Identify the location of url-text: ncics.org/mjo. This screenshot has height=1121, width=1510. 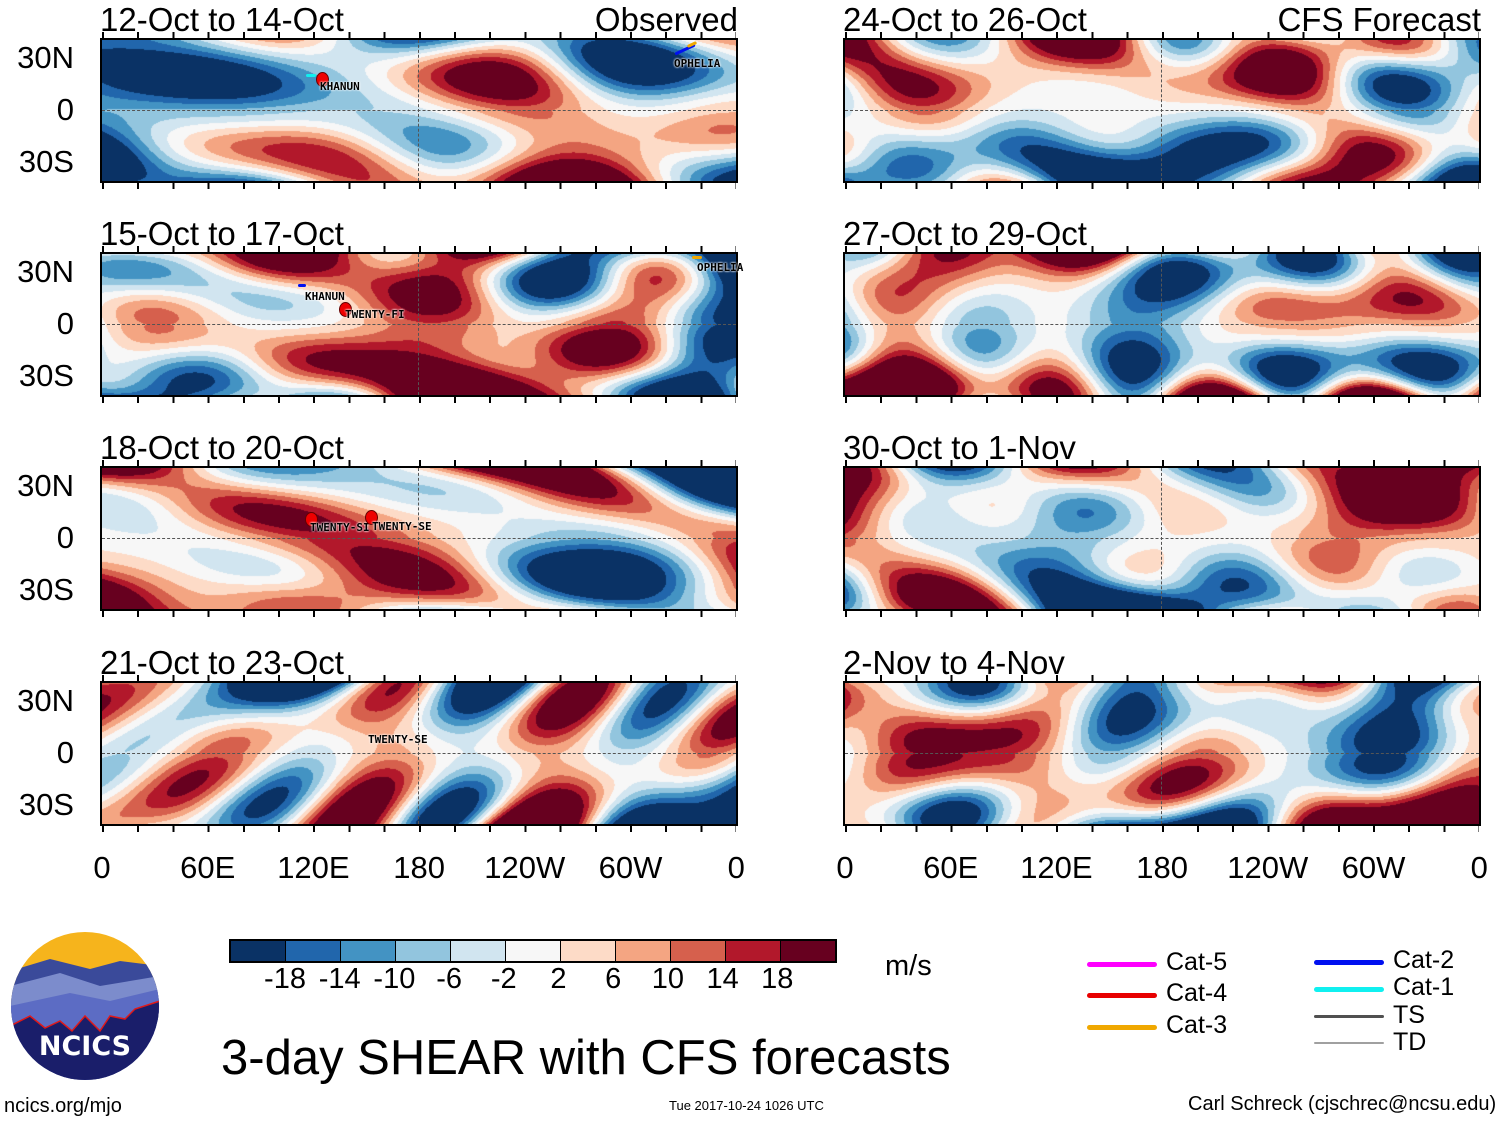
(63, 1106).